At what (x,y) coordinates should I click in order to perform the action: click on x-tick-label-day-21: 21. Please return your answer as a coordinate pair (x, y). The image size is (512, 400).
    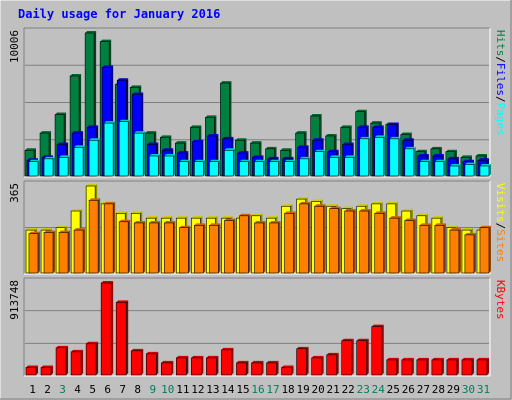
    Looking at the image, I should click on (333, 389).